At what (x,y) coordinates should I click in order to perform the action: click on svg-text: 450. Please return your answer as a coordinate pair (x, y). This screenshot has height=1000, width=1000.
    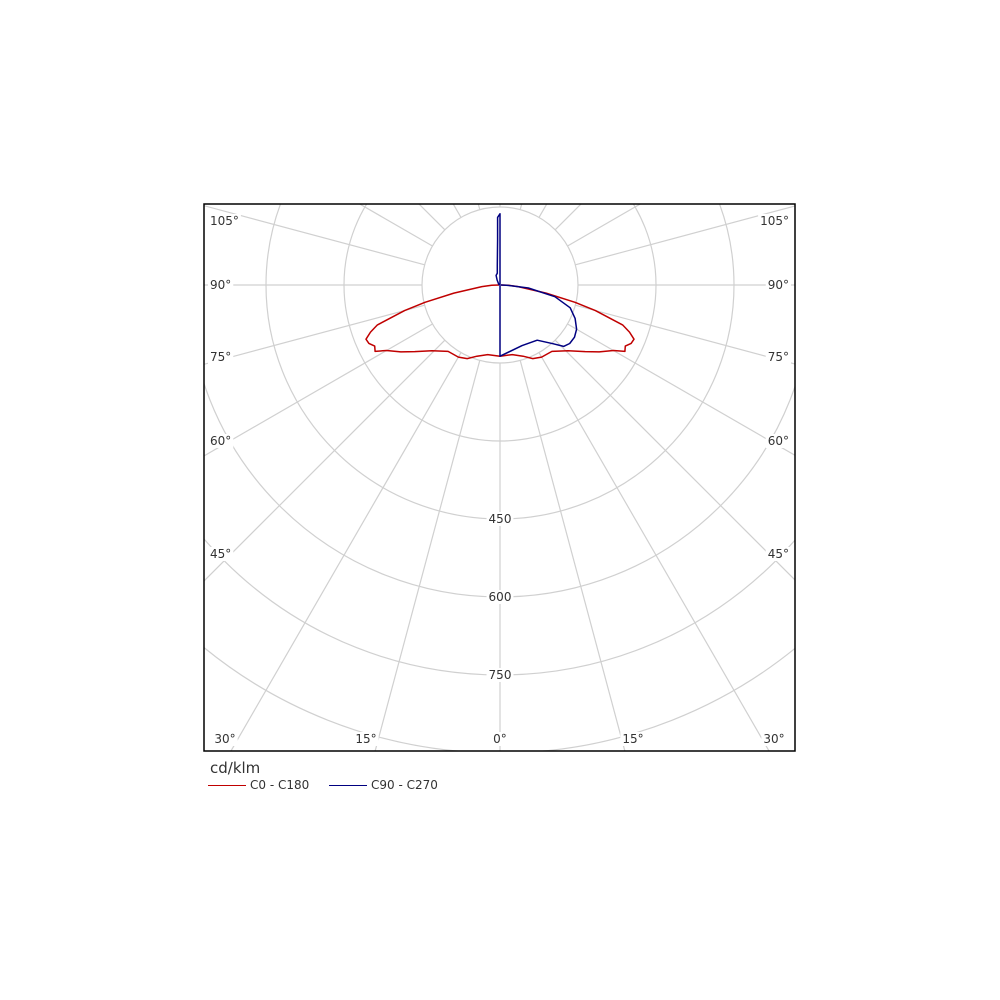
    Looking at the image, I should click on (500, 519).